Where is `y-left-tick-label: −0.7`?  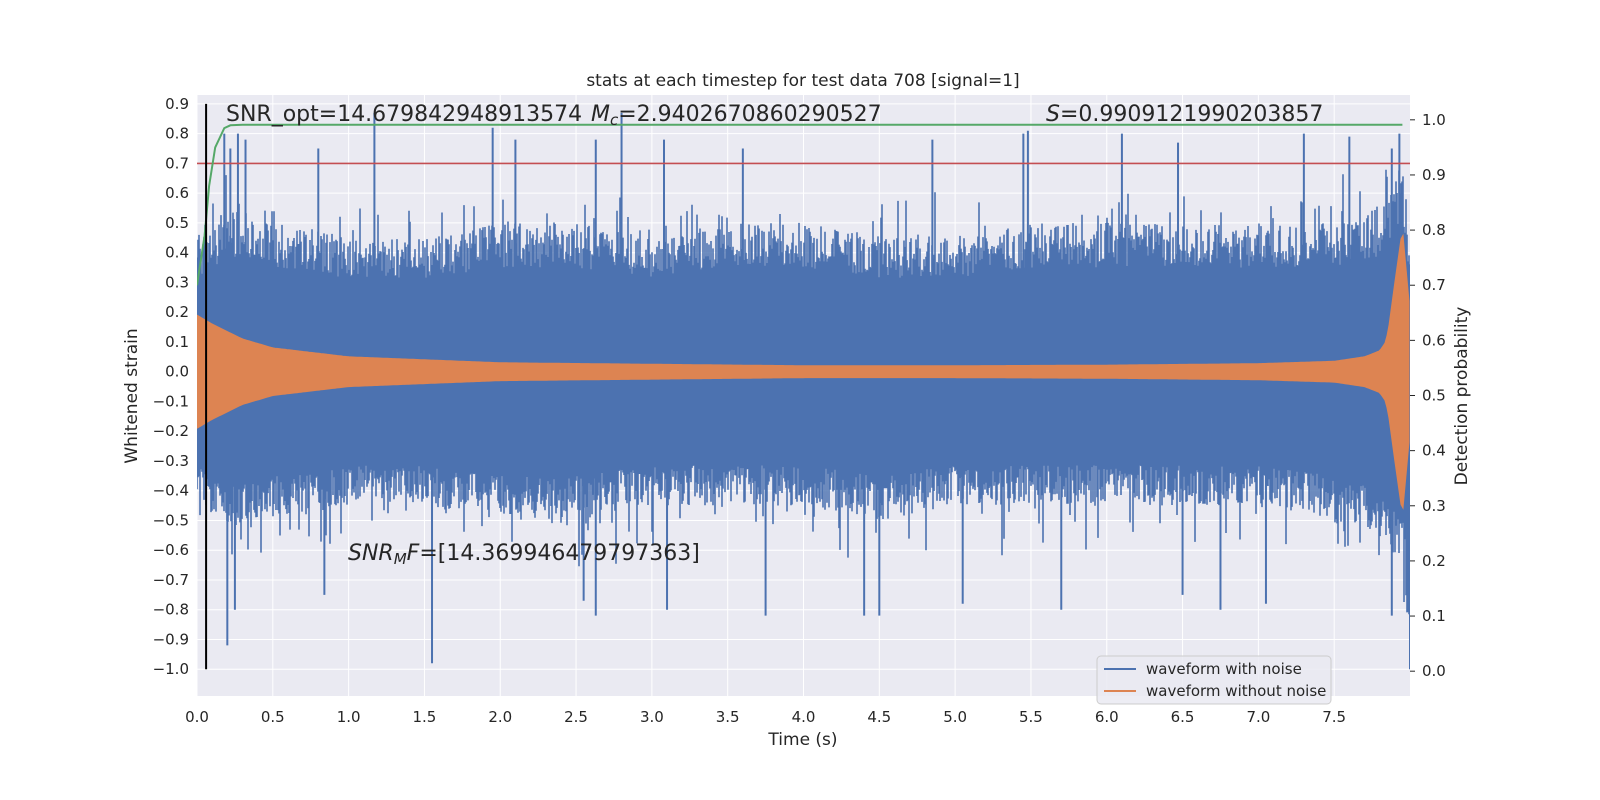
y-left-tick-label: −0.7 is located at coordinates (171, 580).